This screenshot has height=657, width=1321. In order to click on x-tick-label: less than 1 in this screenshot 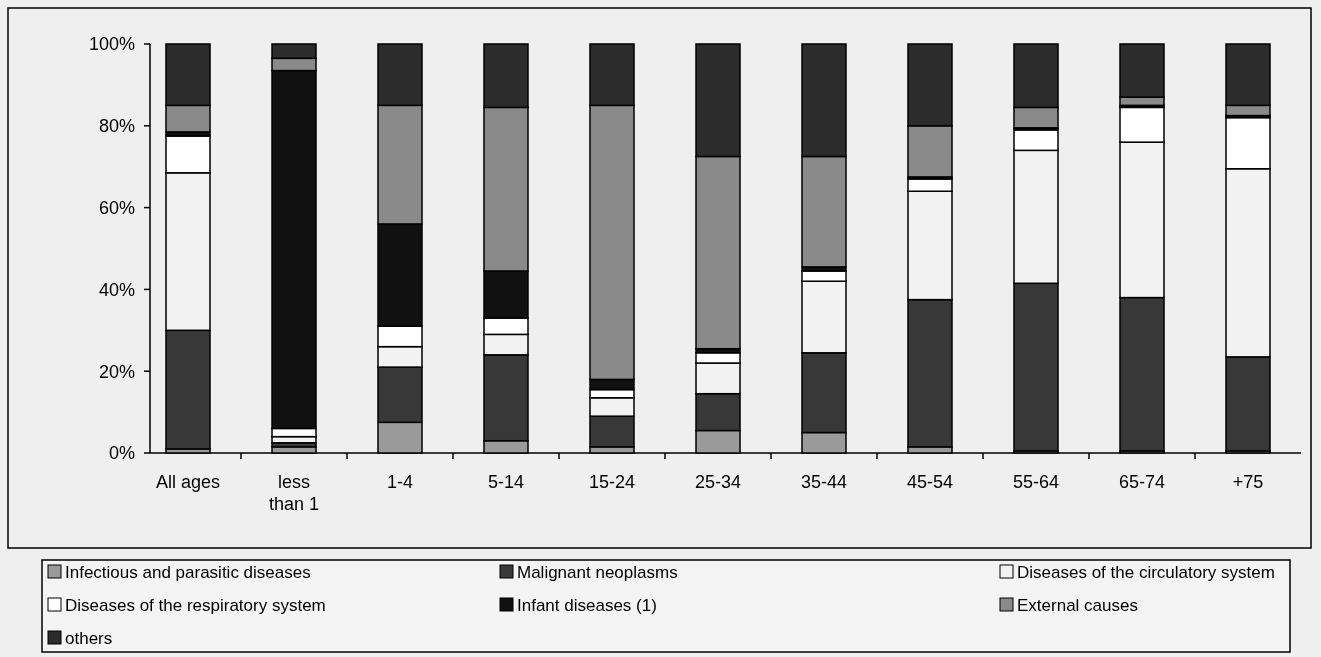, I will do `click(294, 493)`.